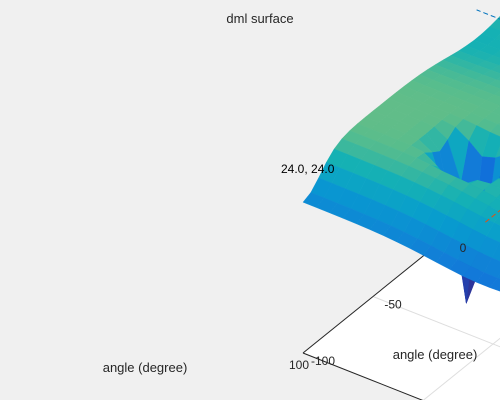 This screenshot has width=500, height=400. Describe the element at coordinates (308, 169) in the screenshot. I see `peak-annotation: 24.0, 24.0` at that location.